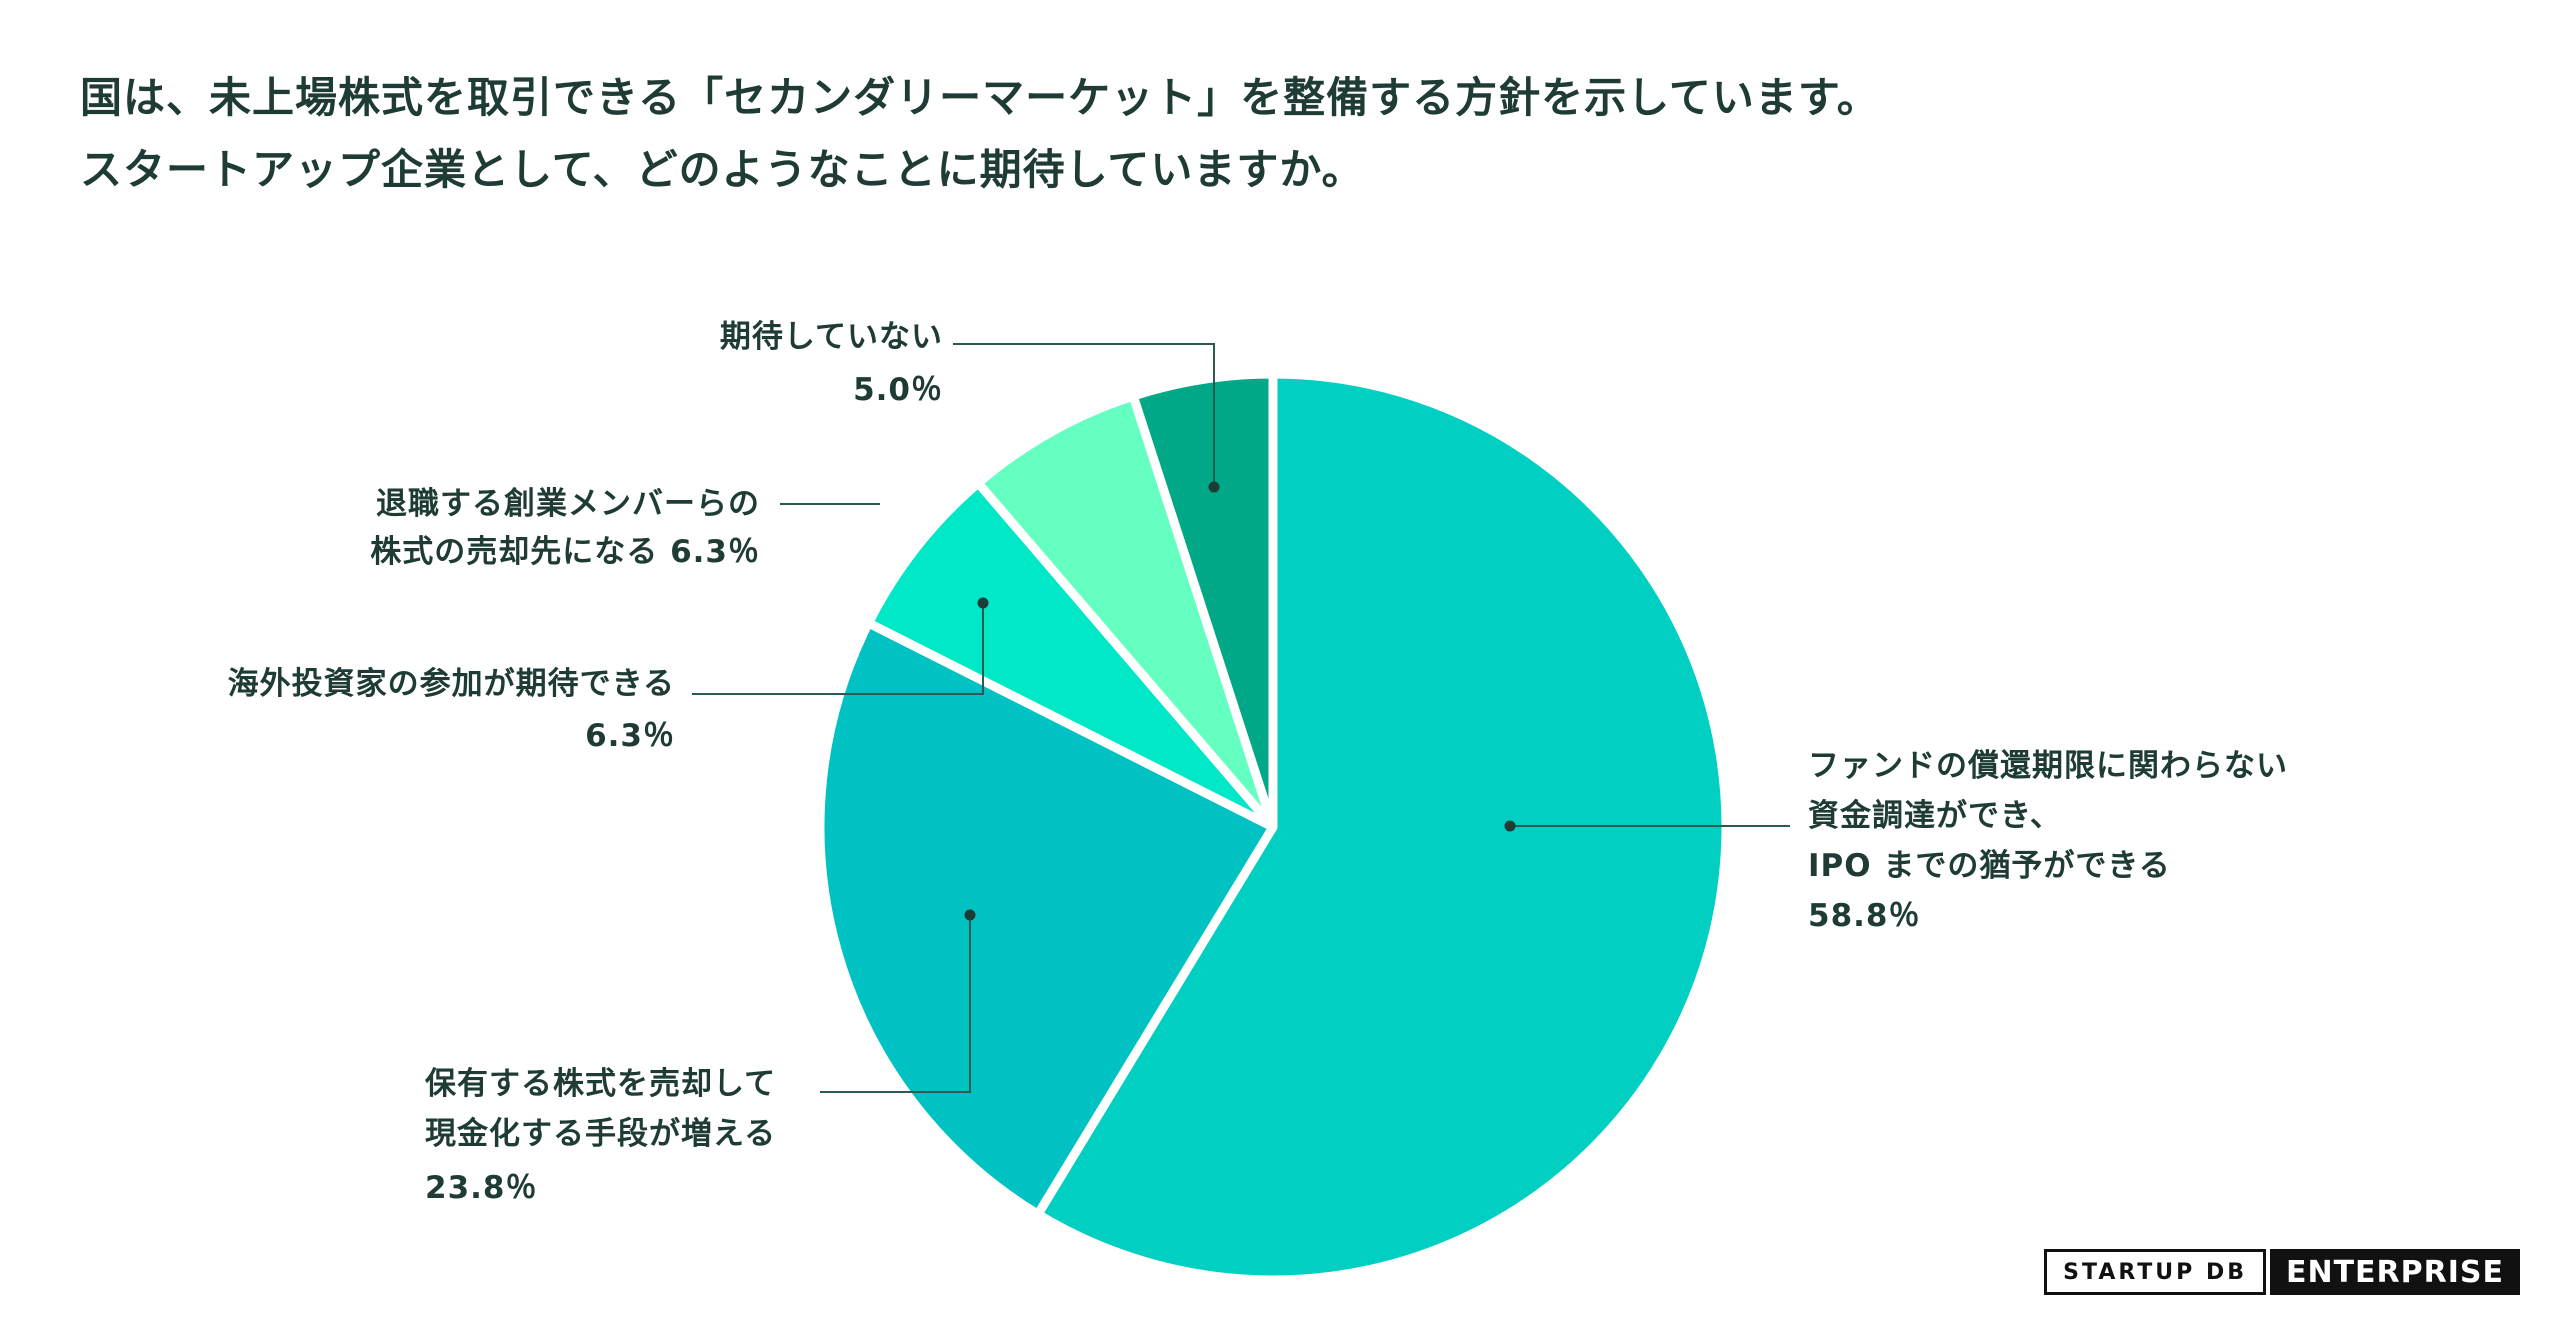 The width and height of the screenshot is (2560, 1343). I want to click on pie-slice-overseas-investors, so click(1071, 655).